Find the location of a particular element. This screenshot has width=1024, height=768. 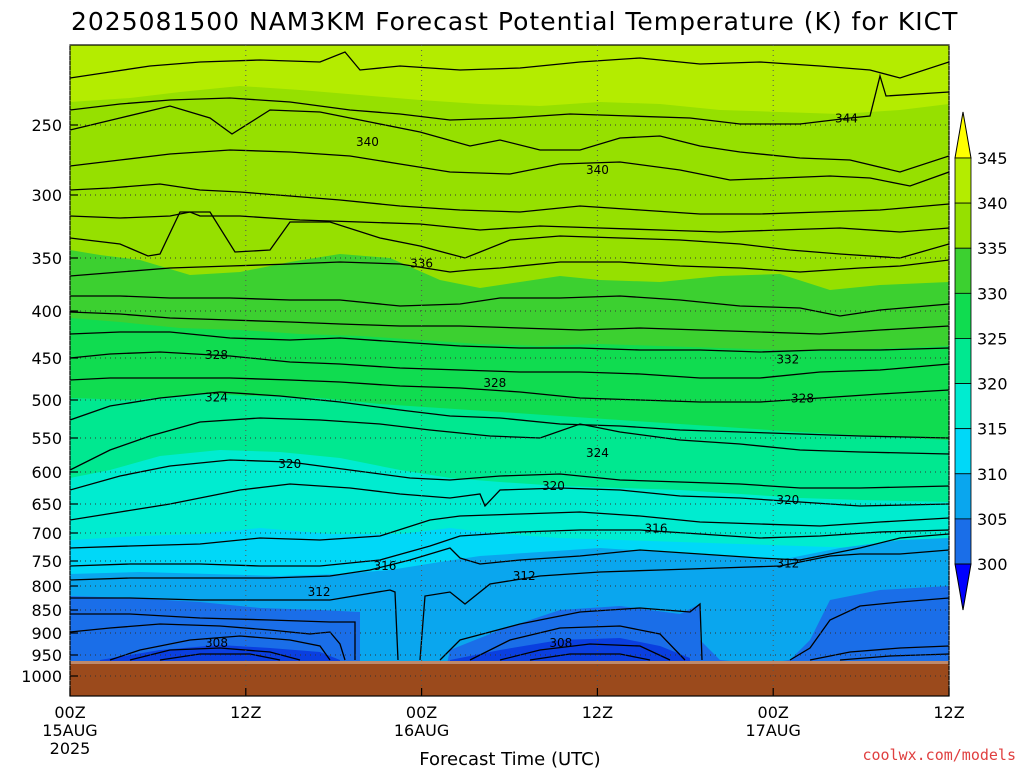

y-tick-label: 900 is located at coordinates (46, 633).